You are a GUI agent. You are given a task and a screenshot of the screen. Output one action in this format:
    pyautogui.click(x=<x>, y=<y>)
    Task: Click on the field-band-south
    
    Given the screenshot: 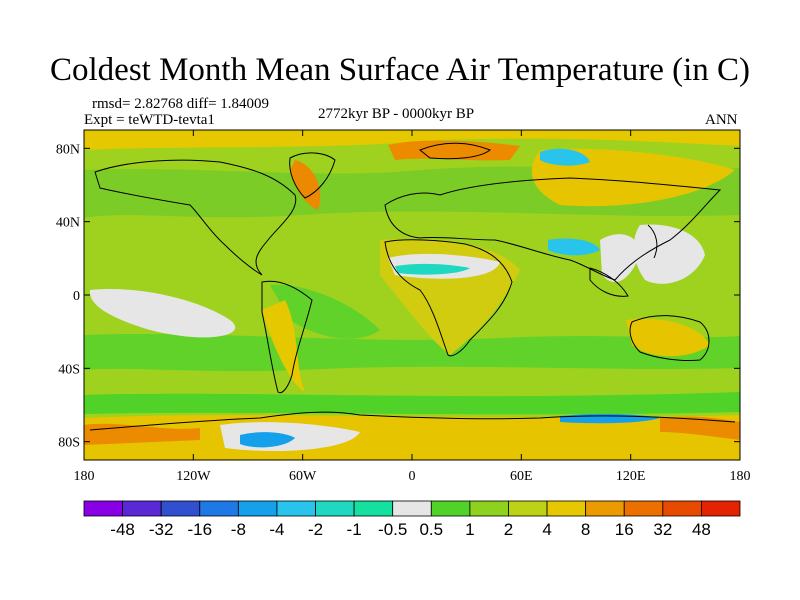 What is the action you would take?
    pyautogui.click(x=412, y=352)
    